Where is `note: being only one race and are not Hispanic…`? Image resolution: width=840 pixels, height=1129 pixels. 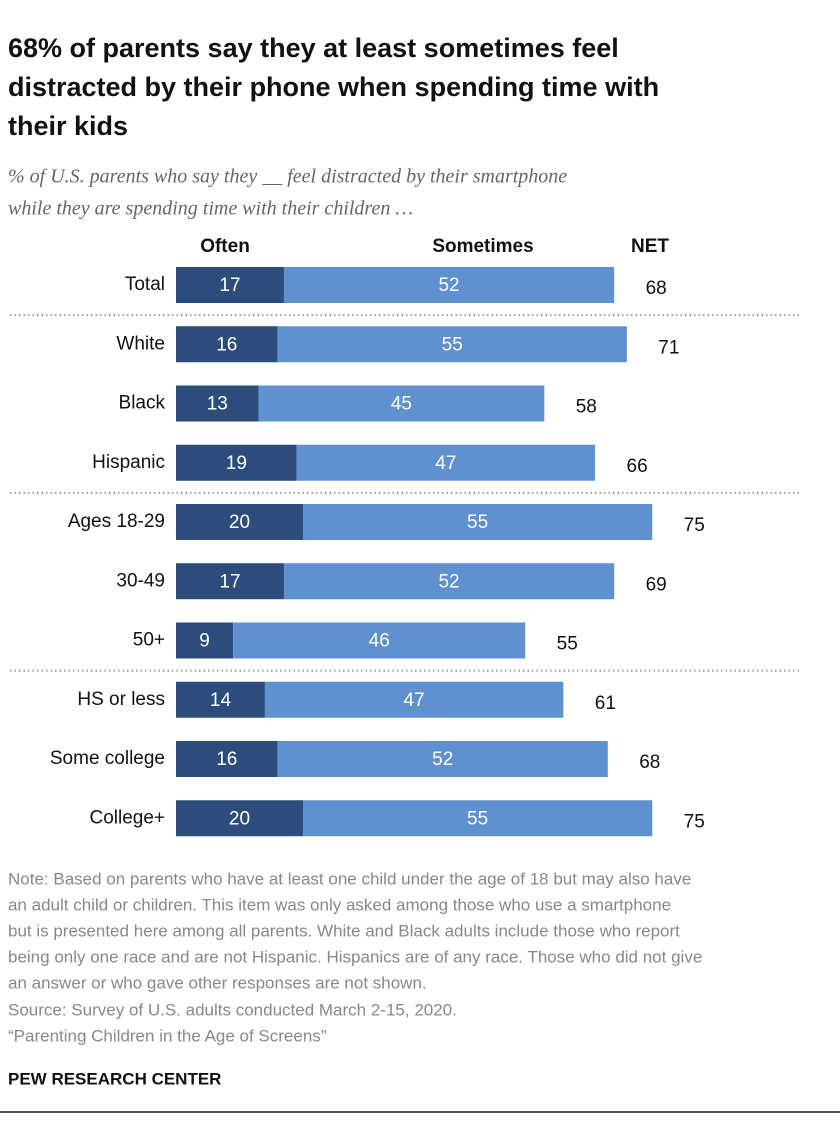
note: being only one race and are not Hispanic… is located at coordinates (355, 956).